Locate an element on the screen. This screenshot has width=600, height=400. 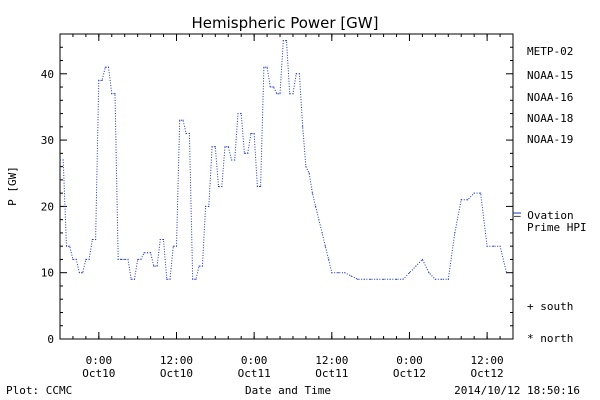
legend-entry: NOAA-16 is located at coordinates (550, 97).